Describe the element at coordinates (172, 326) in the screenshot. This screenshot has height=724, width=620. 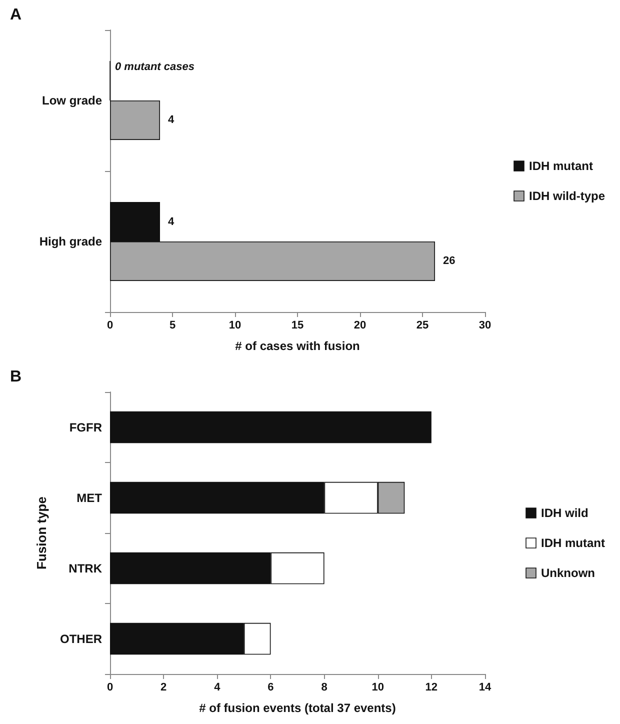
I see `x-tick-label: 5` at that location.